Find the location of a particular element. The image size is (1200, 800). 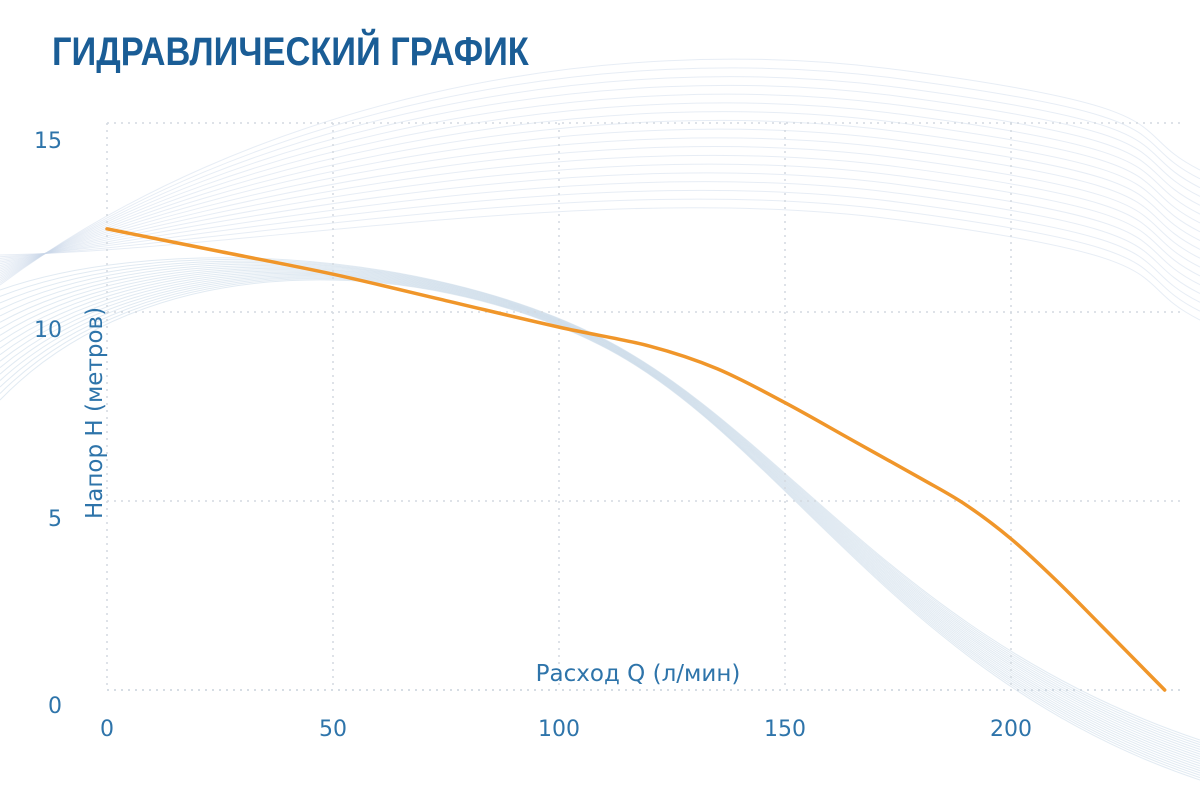

y-axis-label: Напор H (метров) is located at coordinates (95, 413).